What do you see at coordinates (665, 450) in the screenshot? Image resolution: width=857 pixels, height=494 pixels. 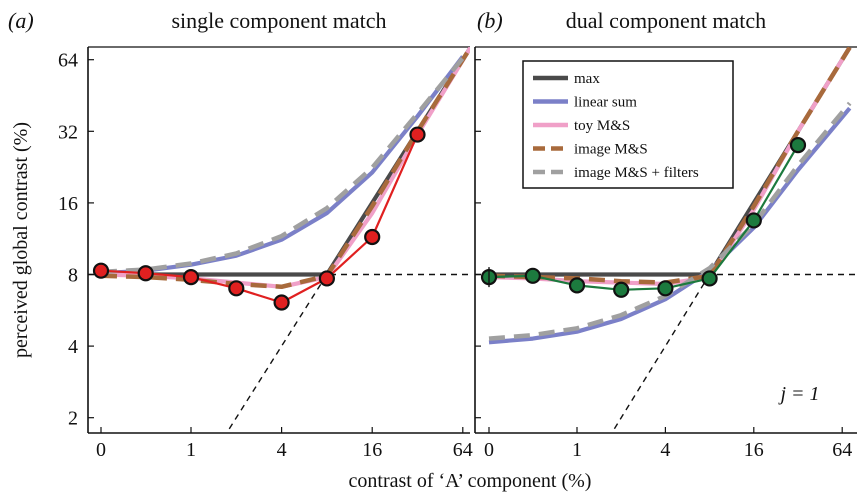 I see `x-tick-label-4-1: 4` at bounding box center [665, 450].